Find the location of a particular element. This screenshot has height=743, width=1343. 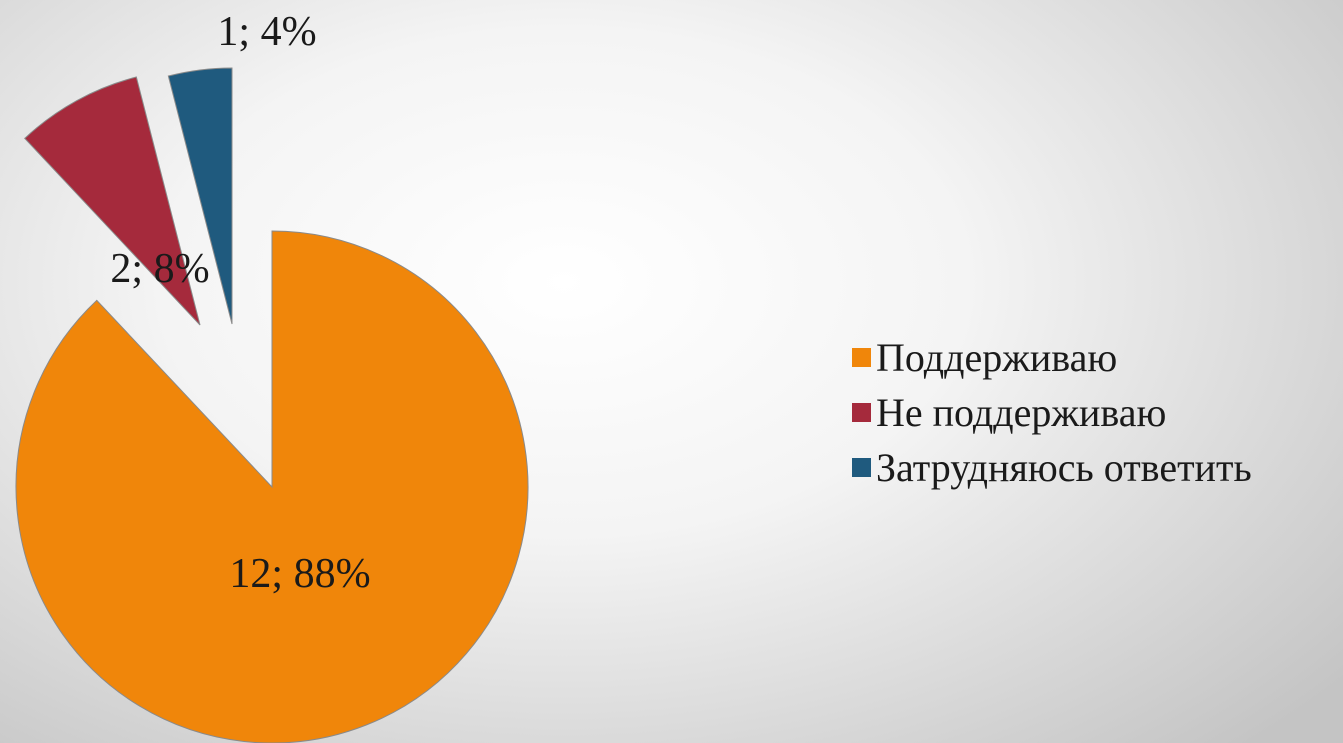

legend-item-ne-podderzhivayu: Не поддерживаю is located at coordinates (1052, 412).